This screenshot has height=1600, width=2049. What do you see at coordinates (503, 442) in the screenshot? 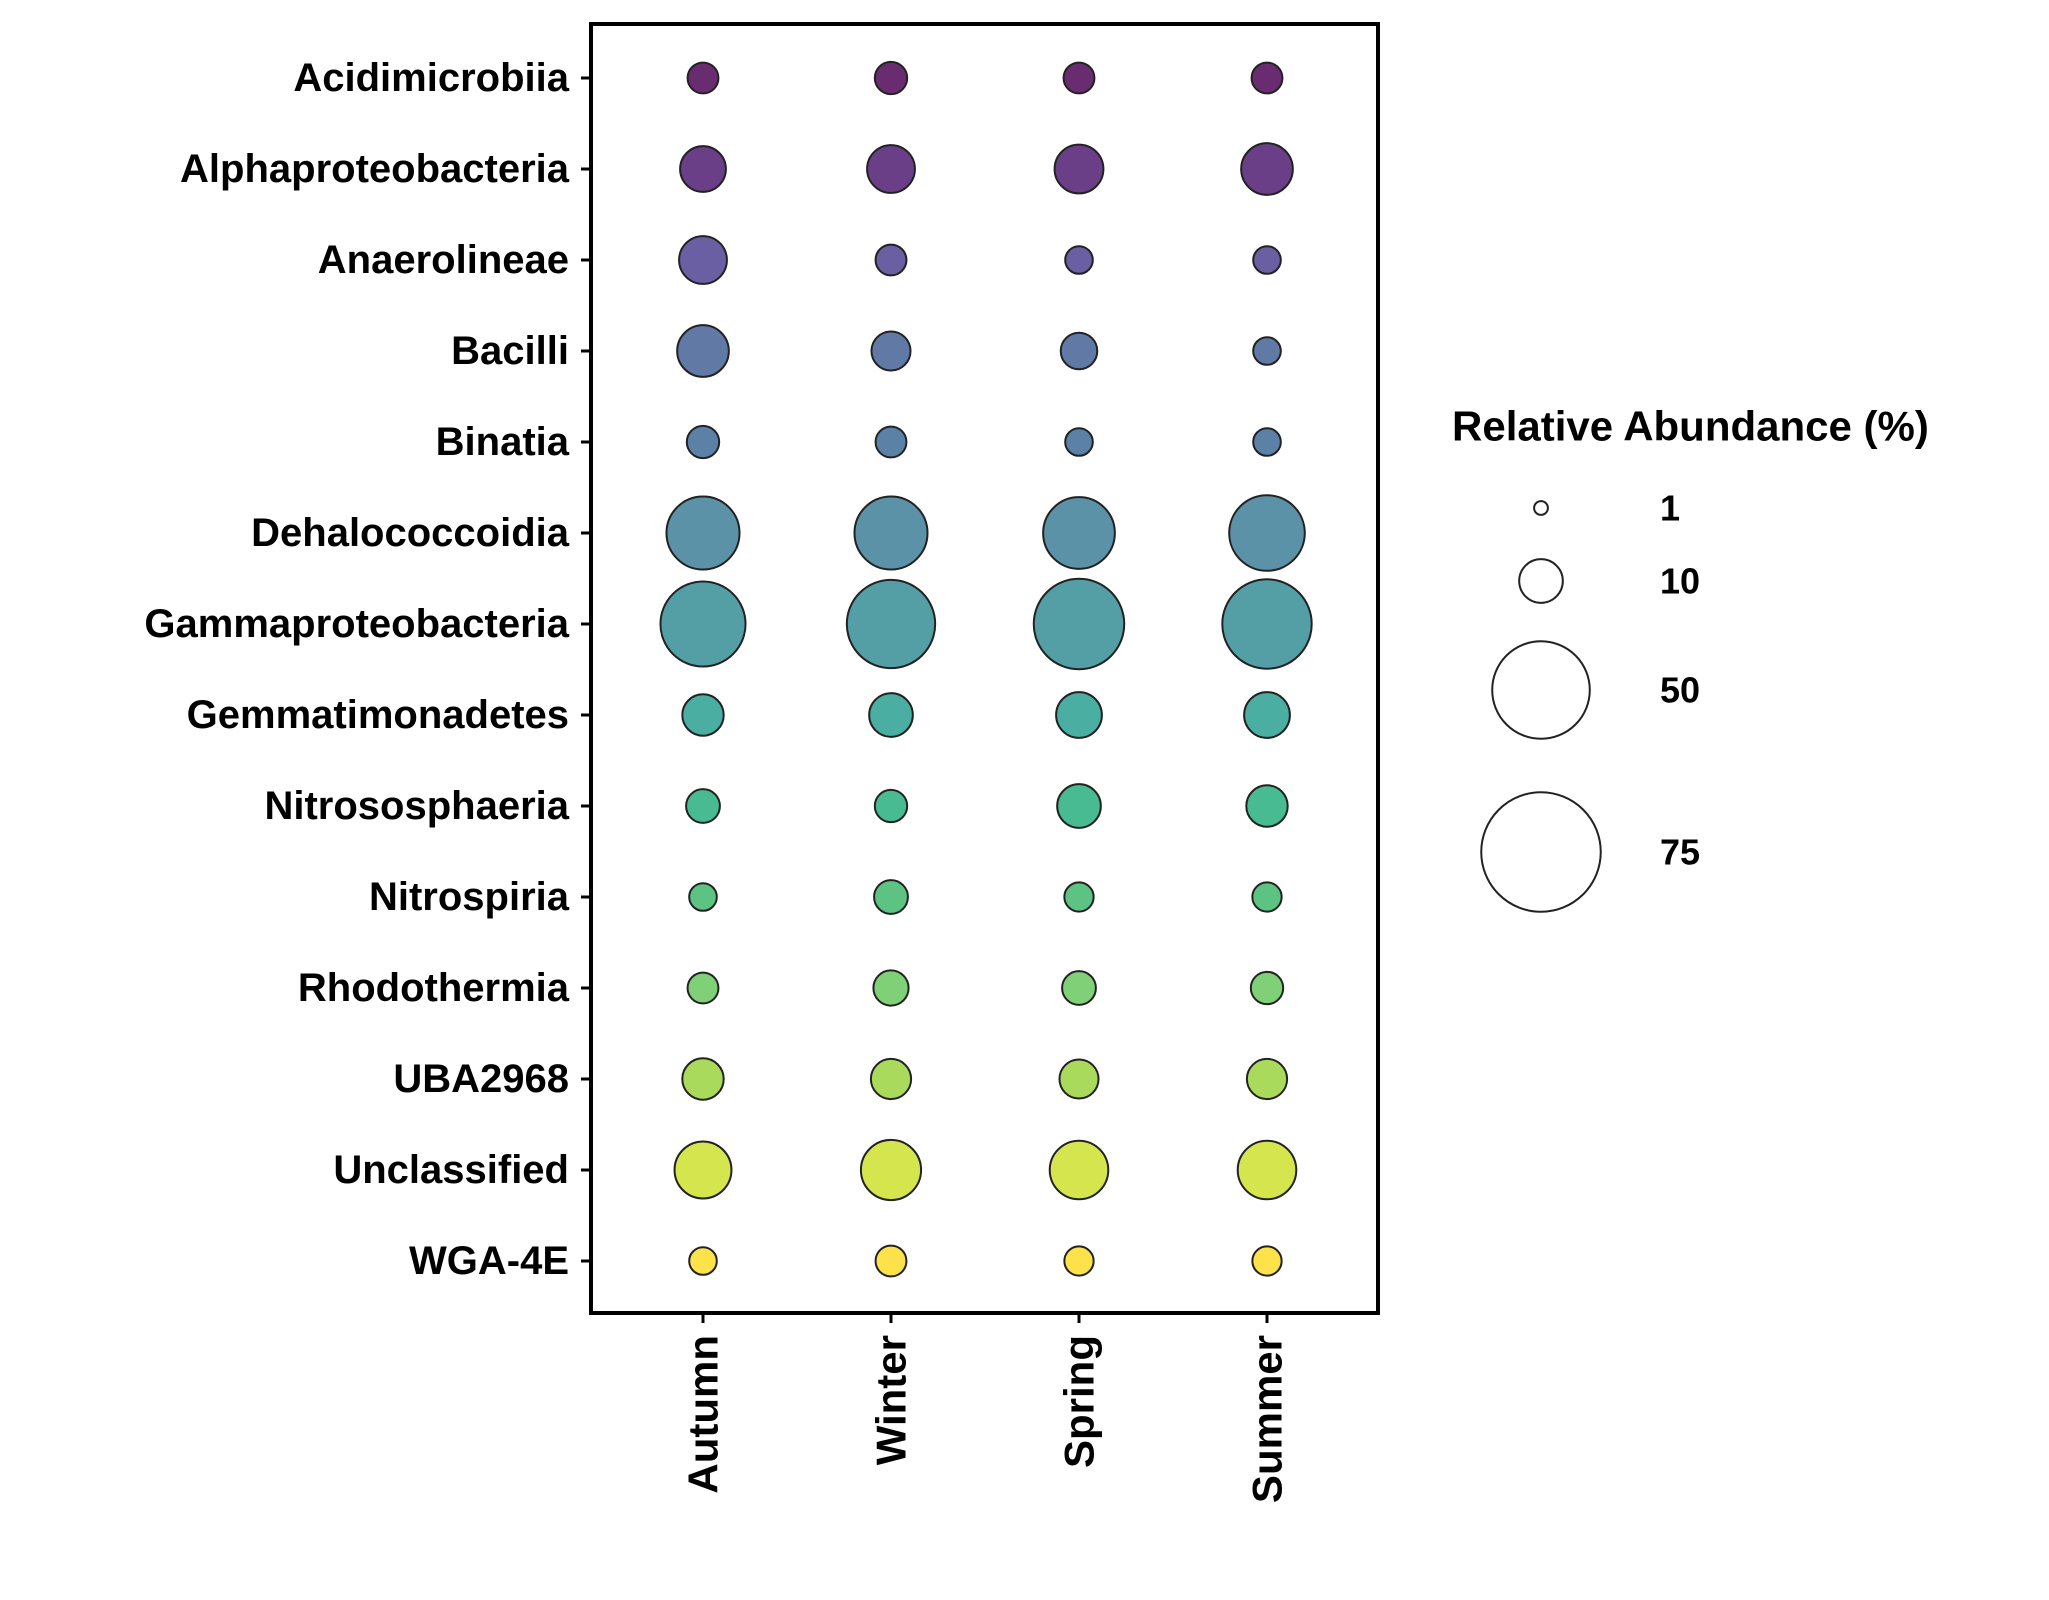
I see `y-tick-label-binatia: Binatia` at bounding box center [503, 442].